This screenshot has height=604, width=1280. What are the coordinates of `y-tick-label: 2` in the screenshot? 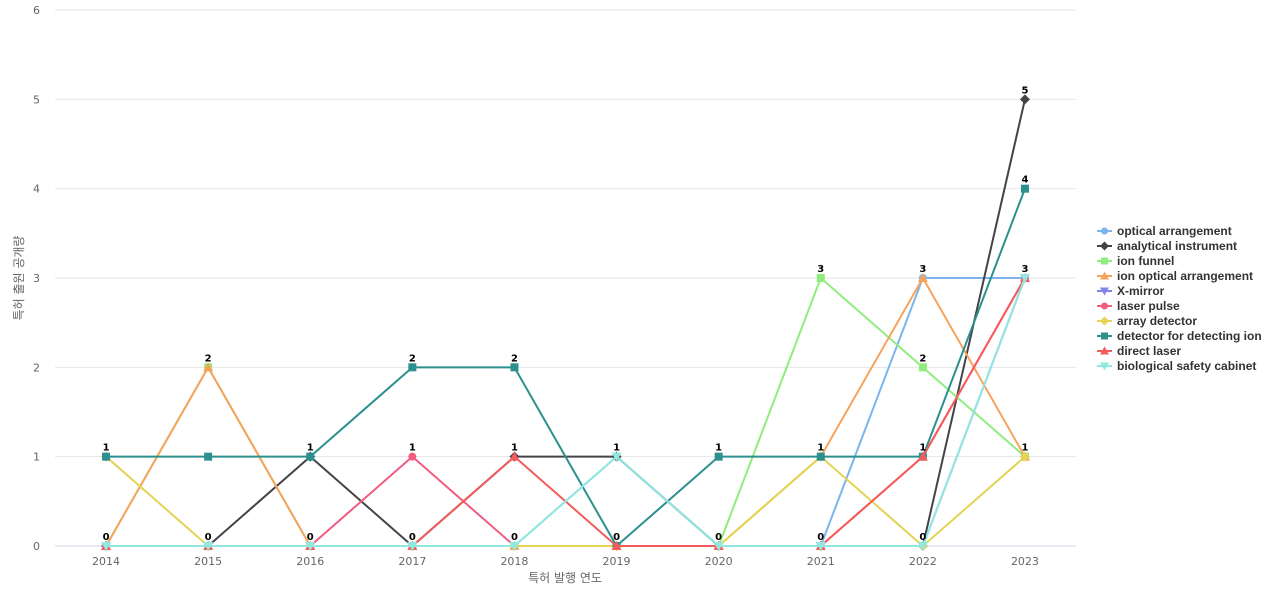 It's located at (36, 367).